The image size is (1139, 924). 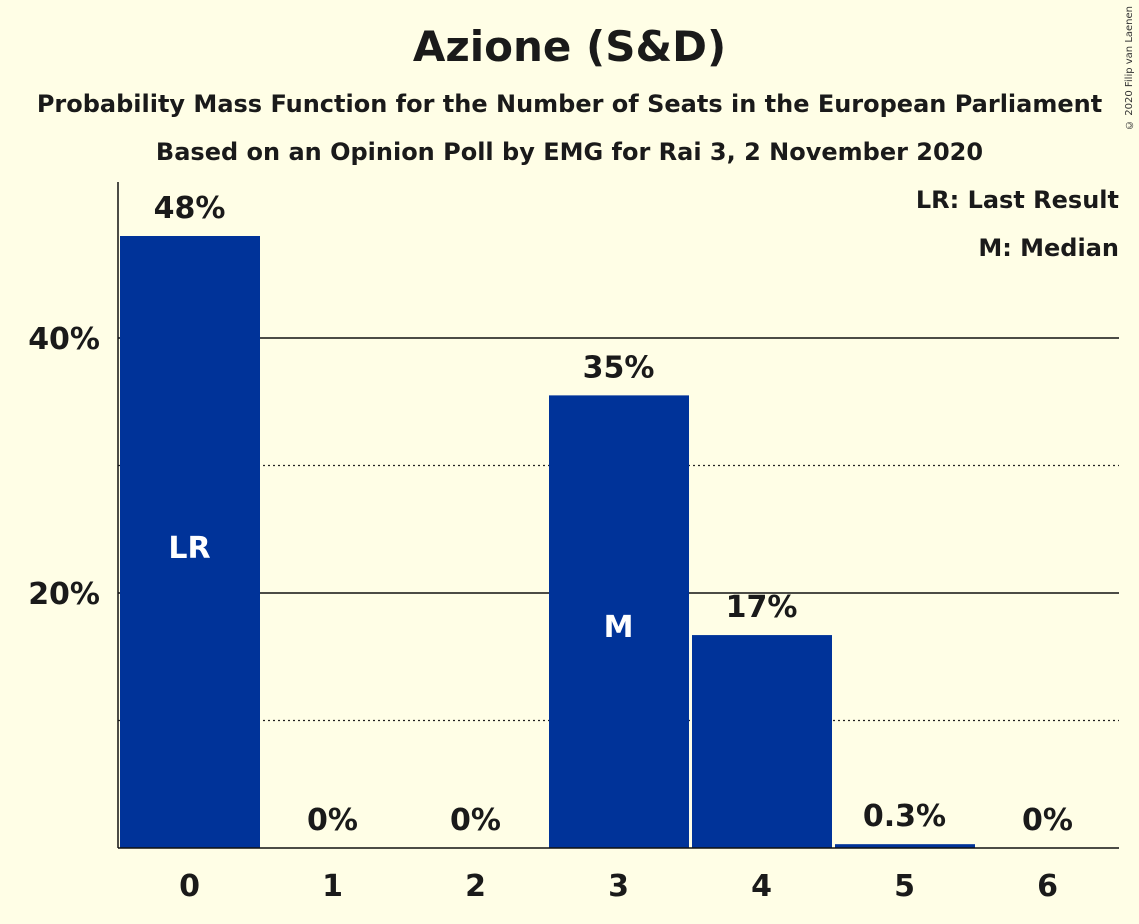 I want to click on bar-value-label: 48%, so click(x=190, y=208).